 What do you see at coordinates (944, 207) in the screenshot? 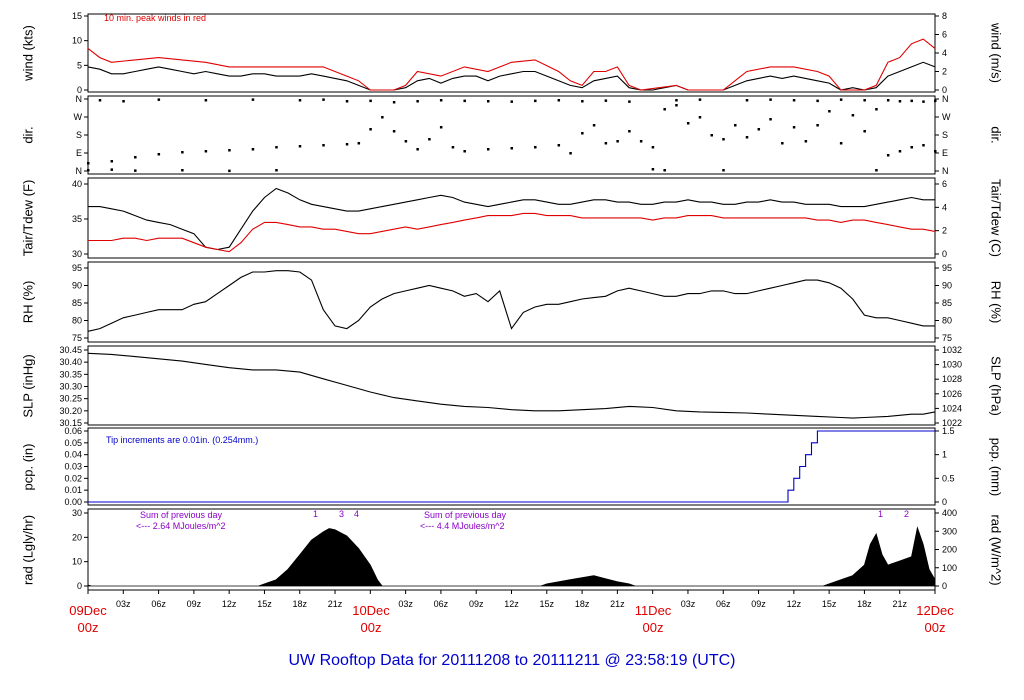
I see `temp-right-tick-label: 4` at bounding box center [944, 207].